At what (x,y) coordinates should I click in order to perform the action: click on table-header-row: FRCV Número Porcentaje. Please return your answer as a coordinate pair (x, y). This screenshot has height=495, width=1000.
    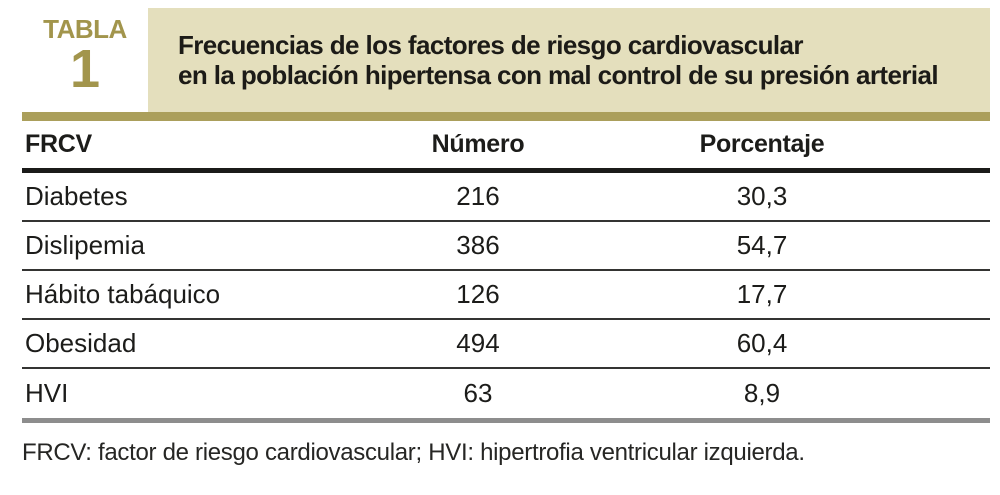
    Looking at the image, I should click on (506, 147).